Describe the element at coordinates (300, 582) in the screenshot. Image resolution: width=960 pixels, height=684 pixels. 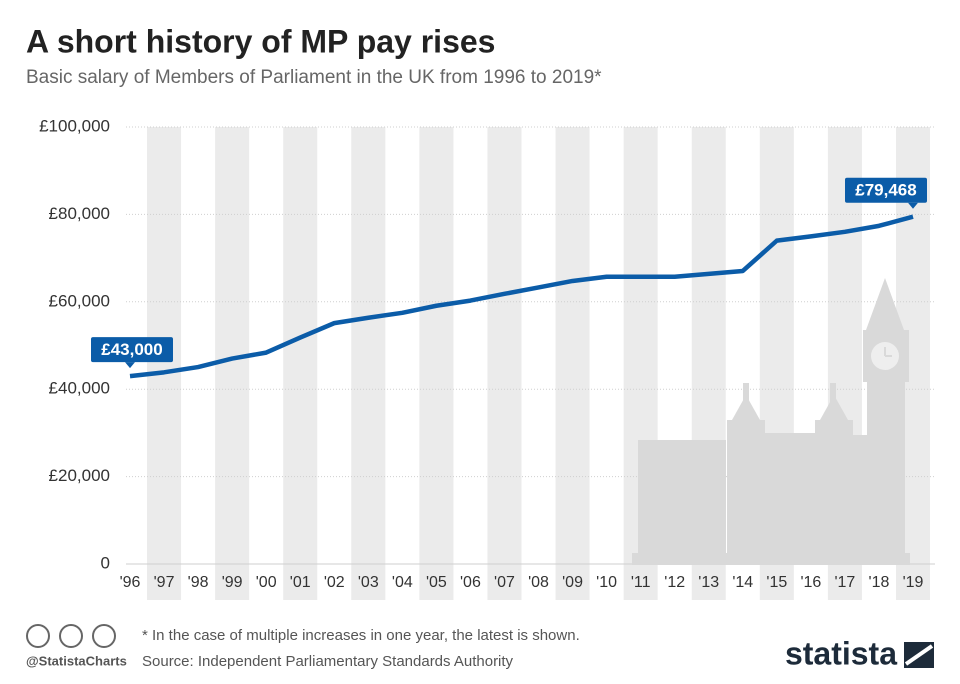
I see `x-tick-label: '01` at that location.